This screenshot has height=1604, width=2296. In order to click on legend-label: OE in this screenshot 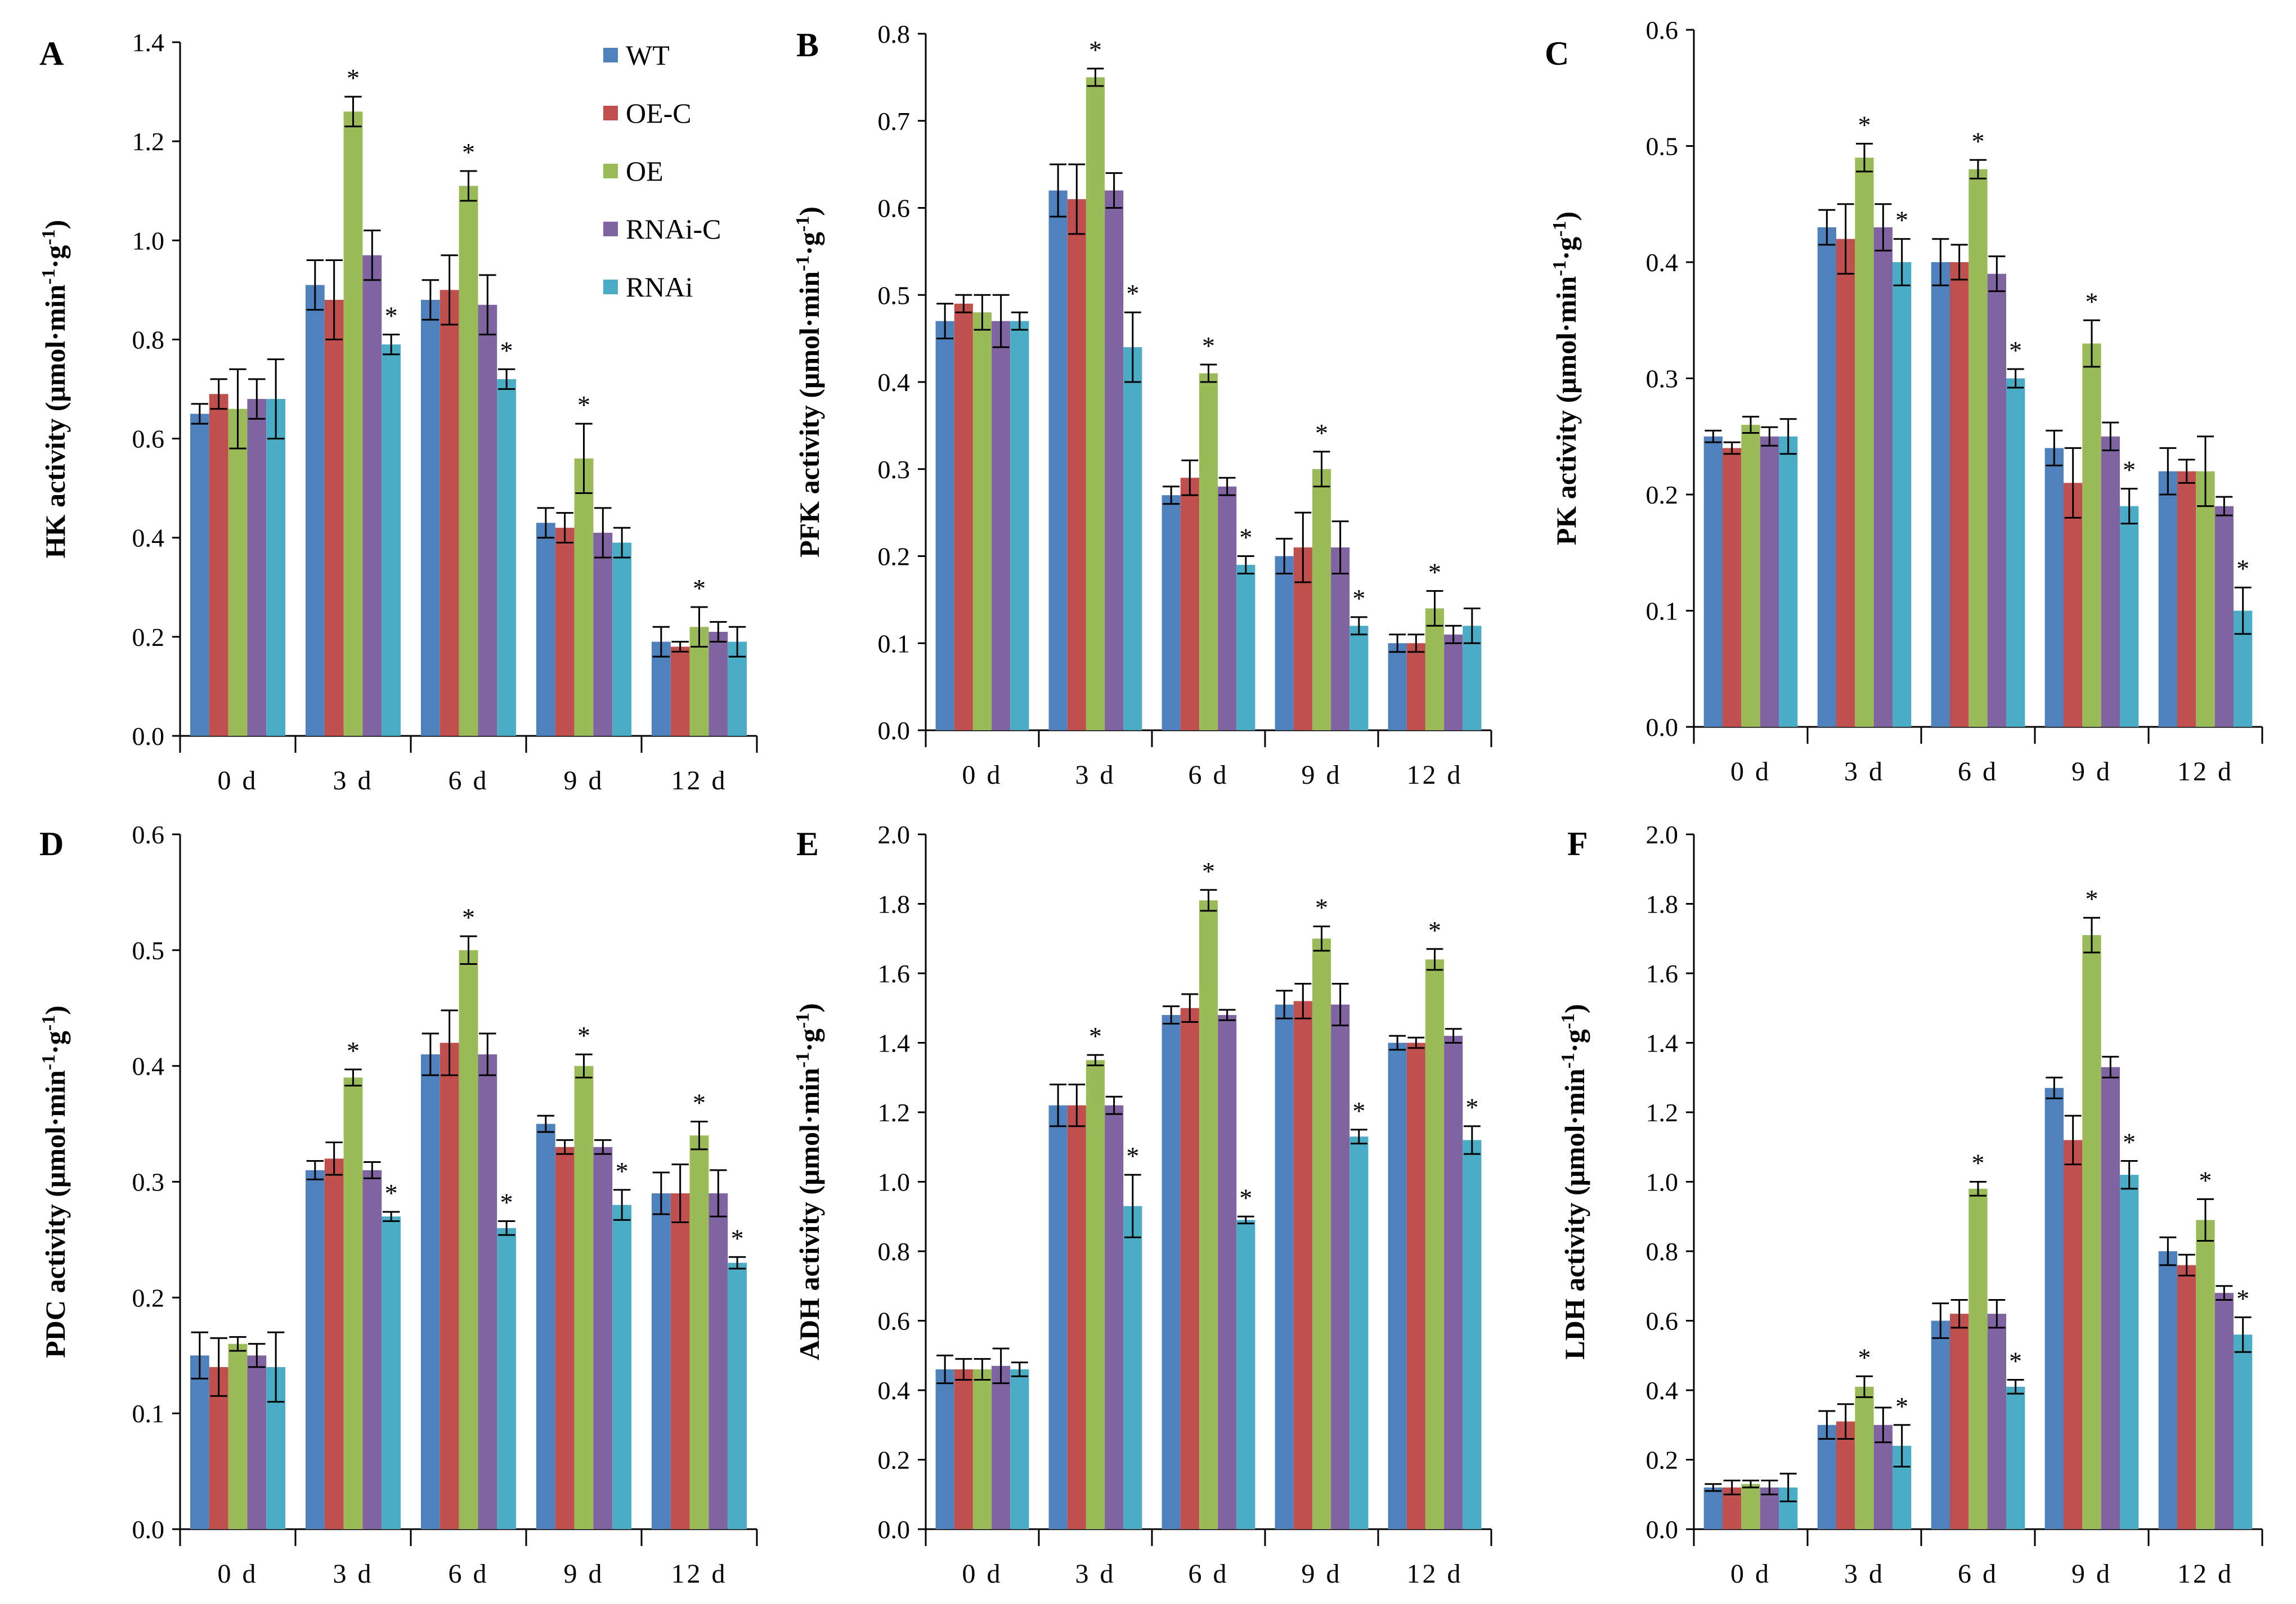, I will do `click(645, 171)`.